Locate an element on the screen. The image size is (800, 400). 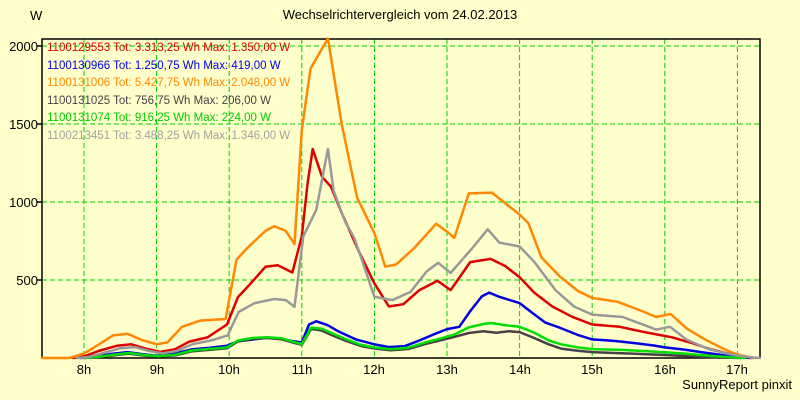
y-axis-unit-label: W is located at coordinates (36, 15).